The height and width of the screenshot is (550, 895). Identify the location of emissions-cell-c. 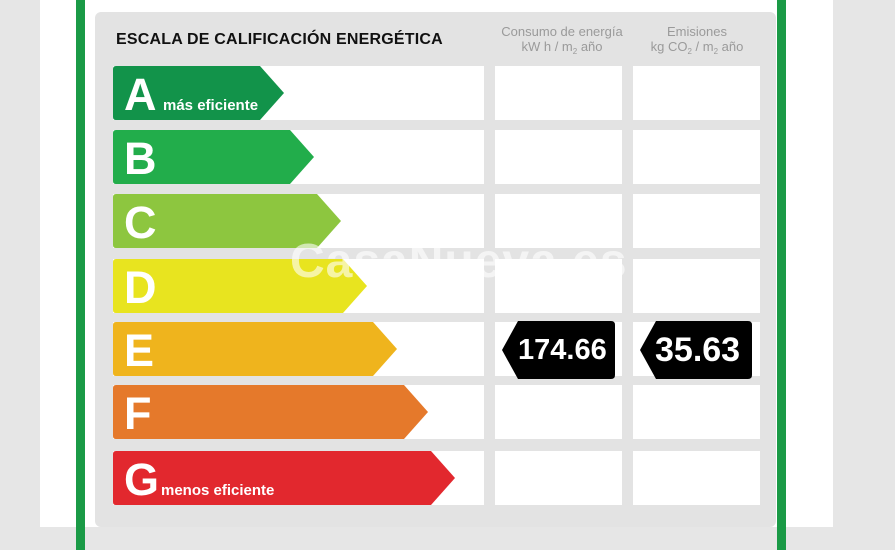
(696, 221).